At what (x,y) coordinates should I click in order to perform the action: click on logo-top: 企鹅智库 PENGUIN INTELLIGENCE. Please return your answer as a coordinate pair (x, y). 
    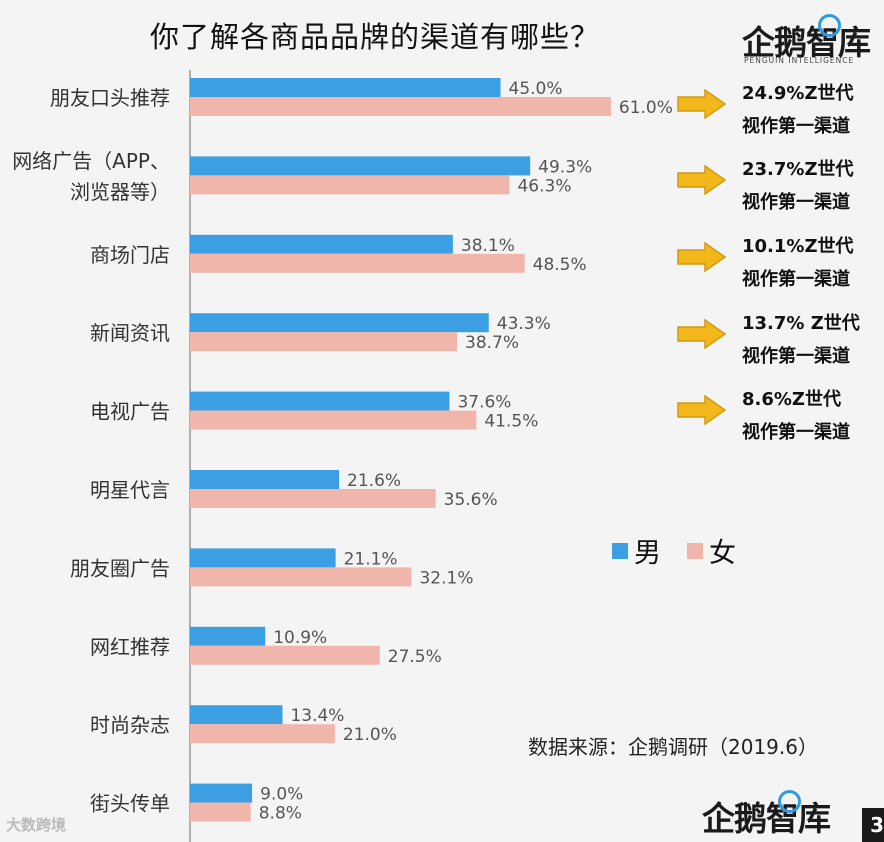
    Looking at the image, I should click on (811, 40).